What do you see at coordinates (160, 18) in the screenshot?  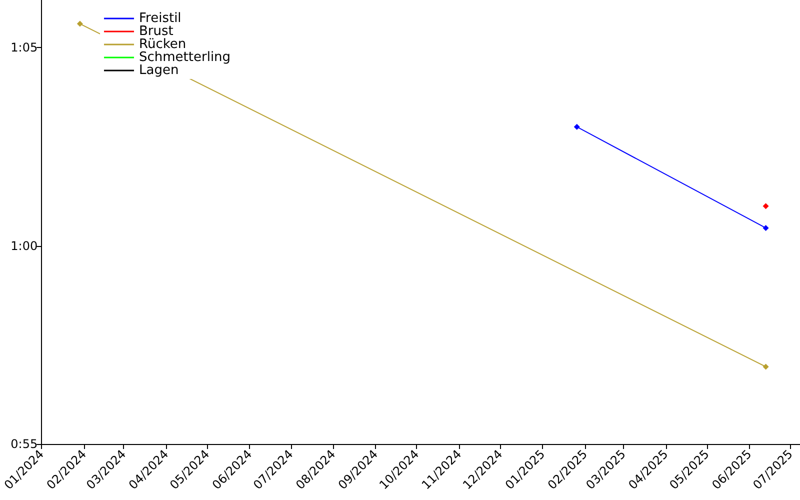 I see `legend-label: Freistil` at bounding box center [160, 18].